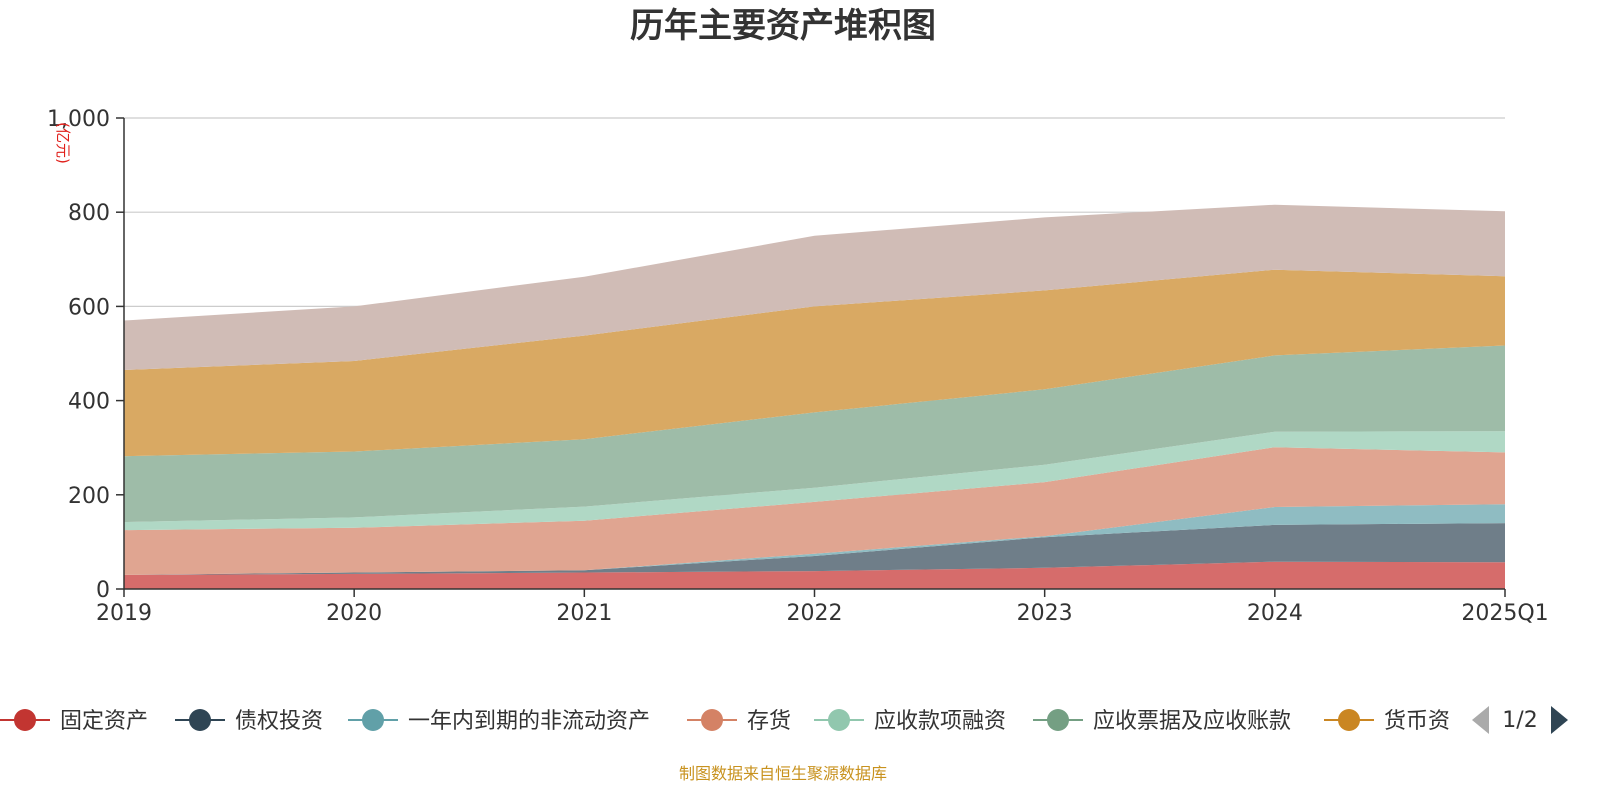 The image size is (1600, 800). Describe the element at coordinates (124, 613) in the screenshot. I see `x-tick-label: 2019` at that location.